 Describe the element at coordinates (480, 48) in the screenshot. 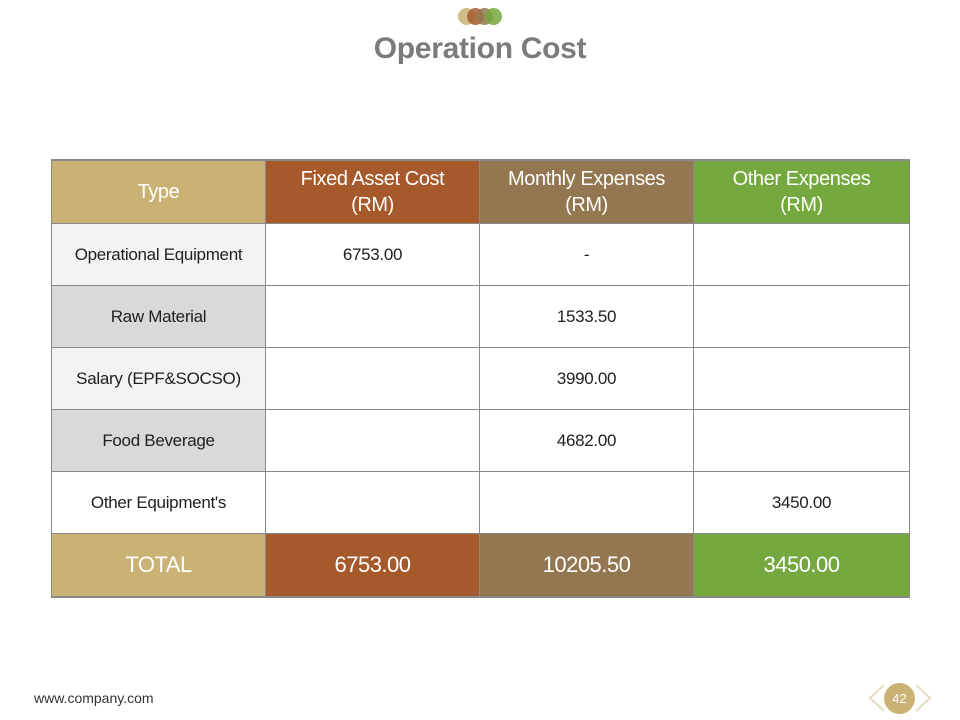

I see `slide-title: Operation Cost` at that location.